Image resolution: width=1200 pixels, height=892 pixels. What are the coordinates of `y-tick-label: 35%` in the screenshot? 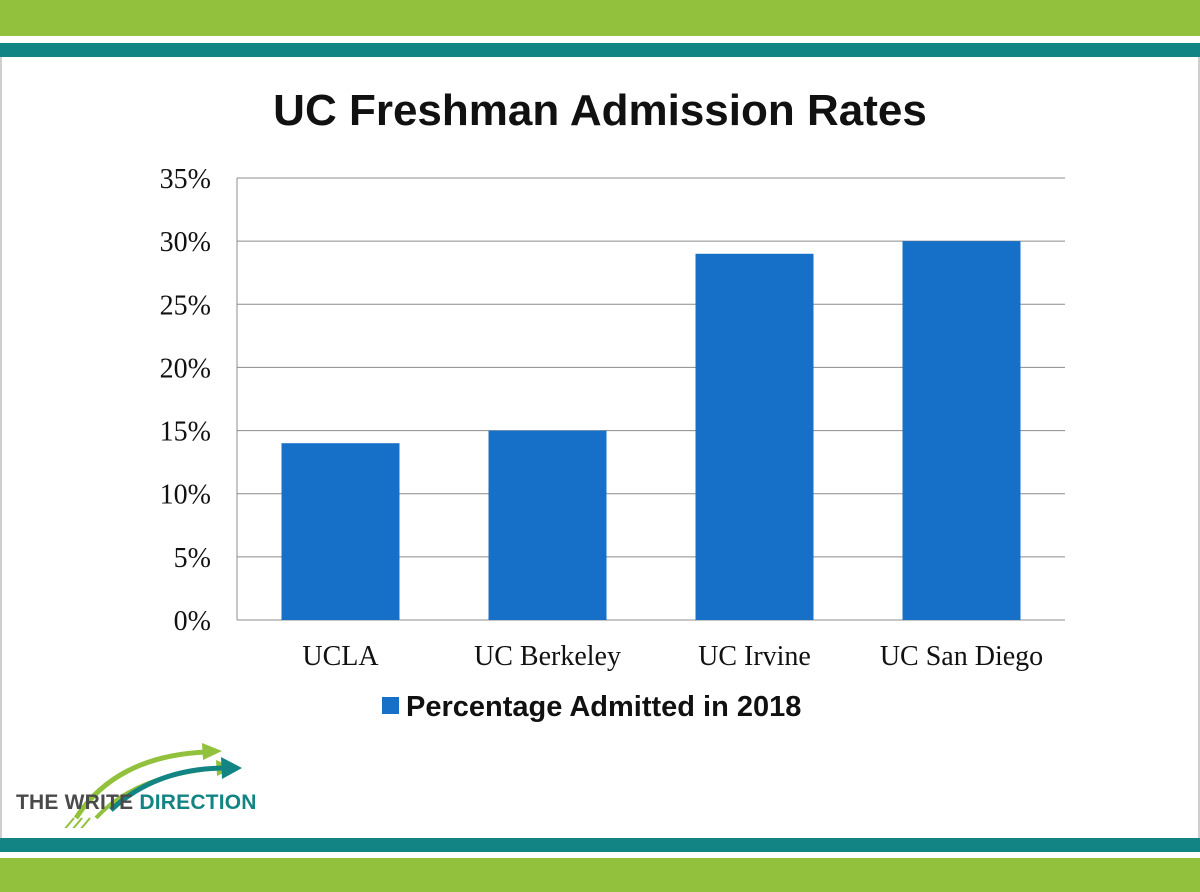 It's located at (185, 179).